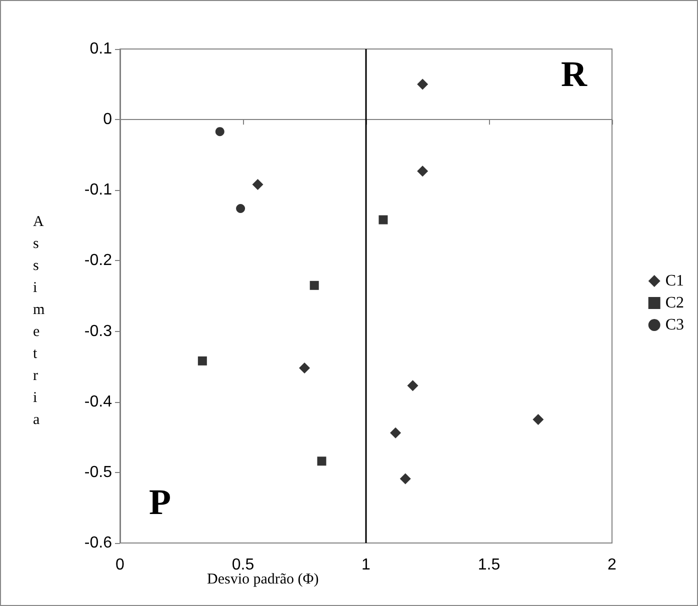 The height and width of the screenshot is (606, 698). Describe the element at coordinates (98, 543) in the screenshot. I see `y-tick-label: -0.6` at that location.